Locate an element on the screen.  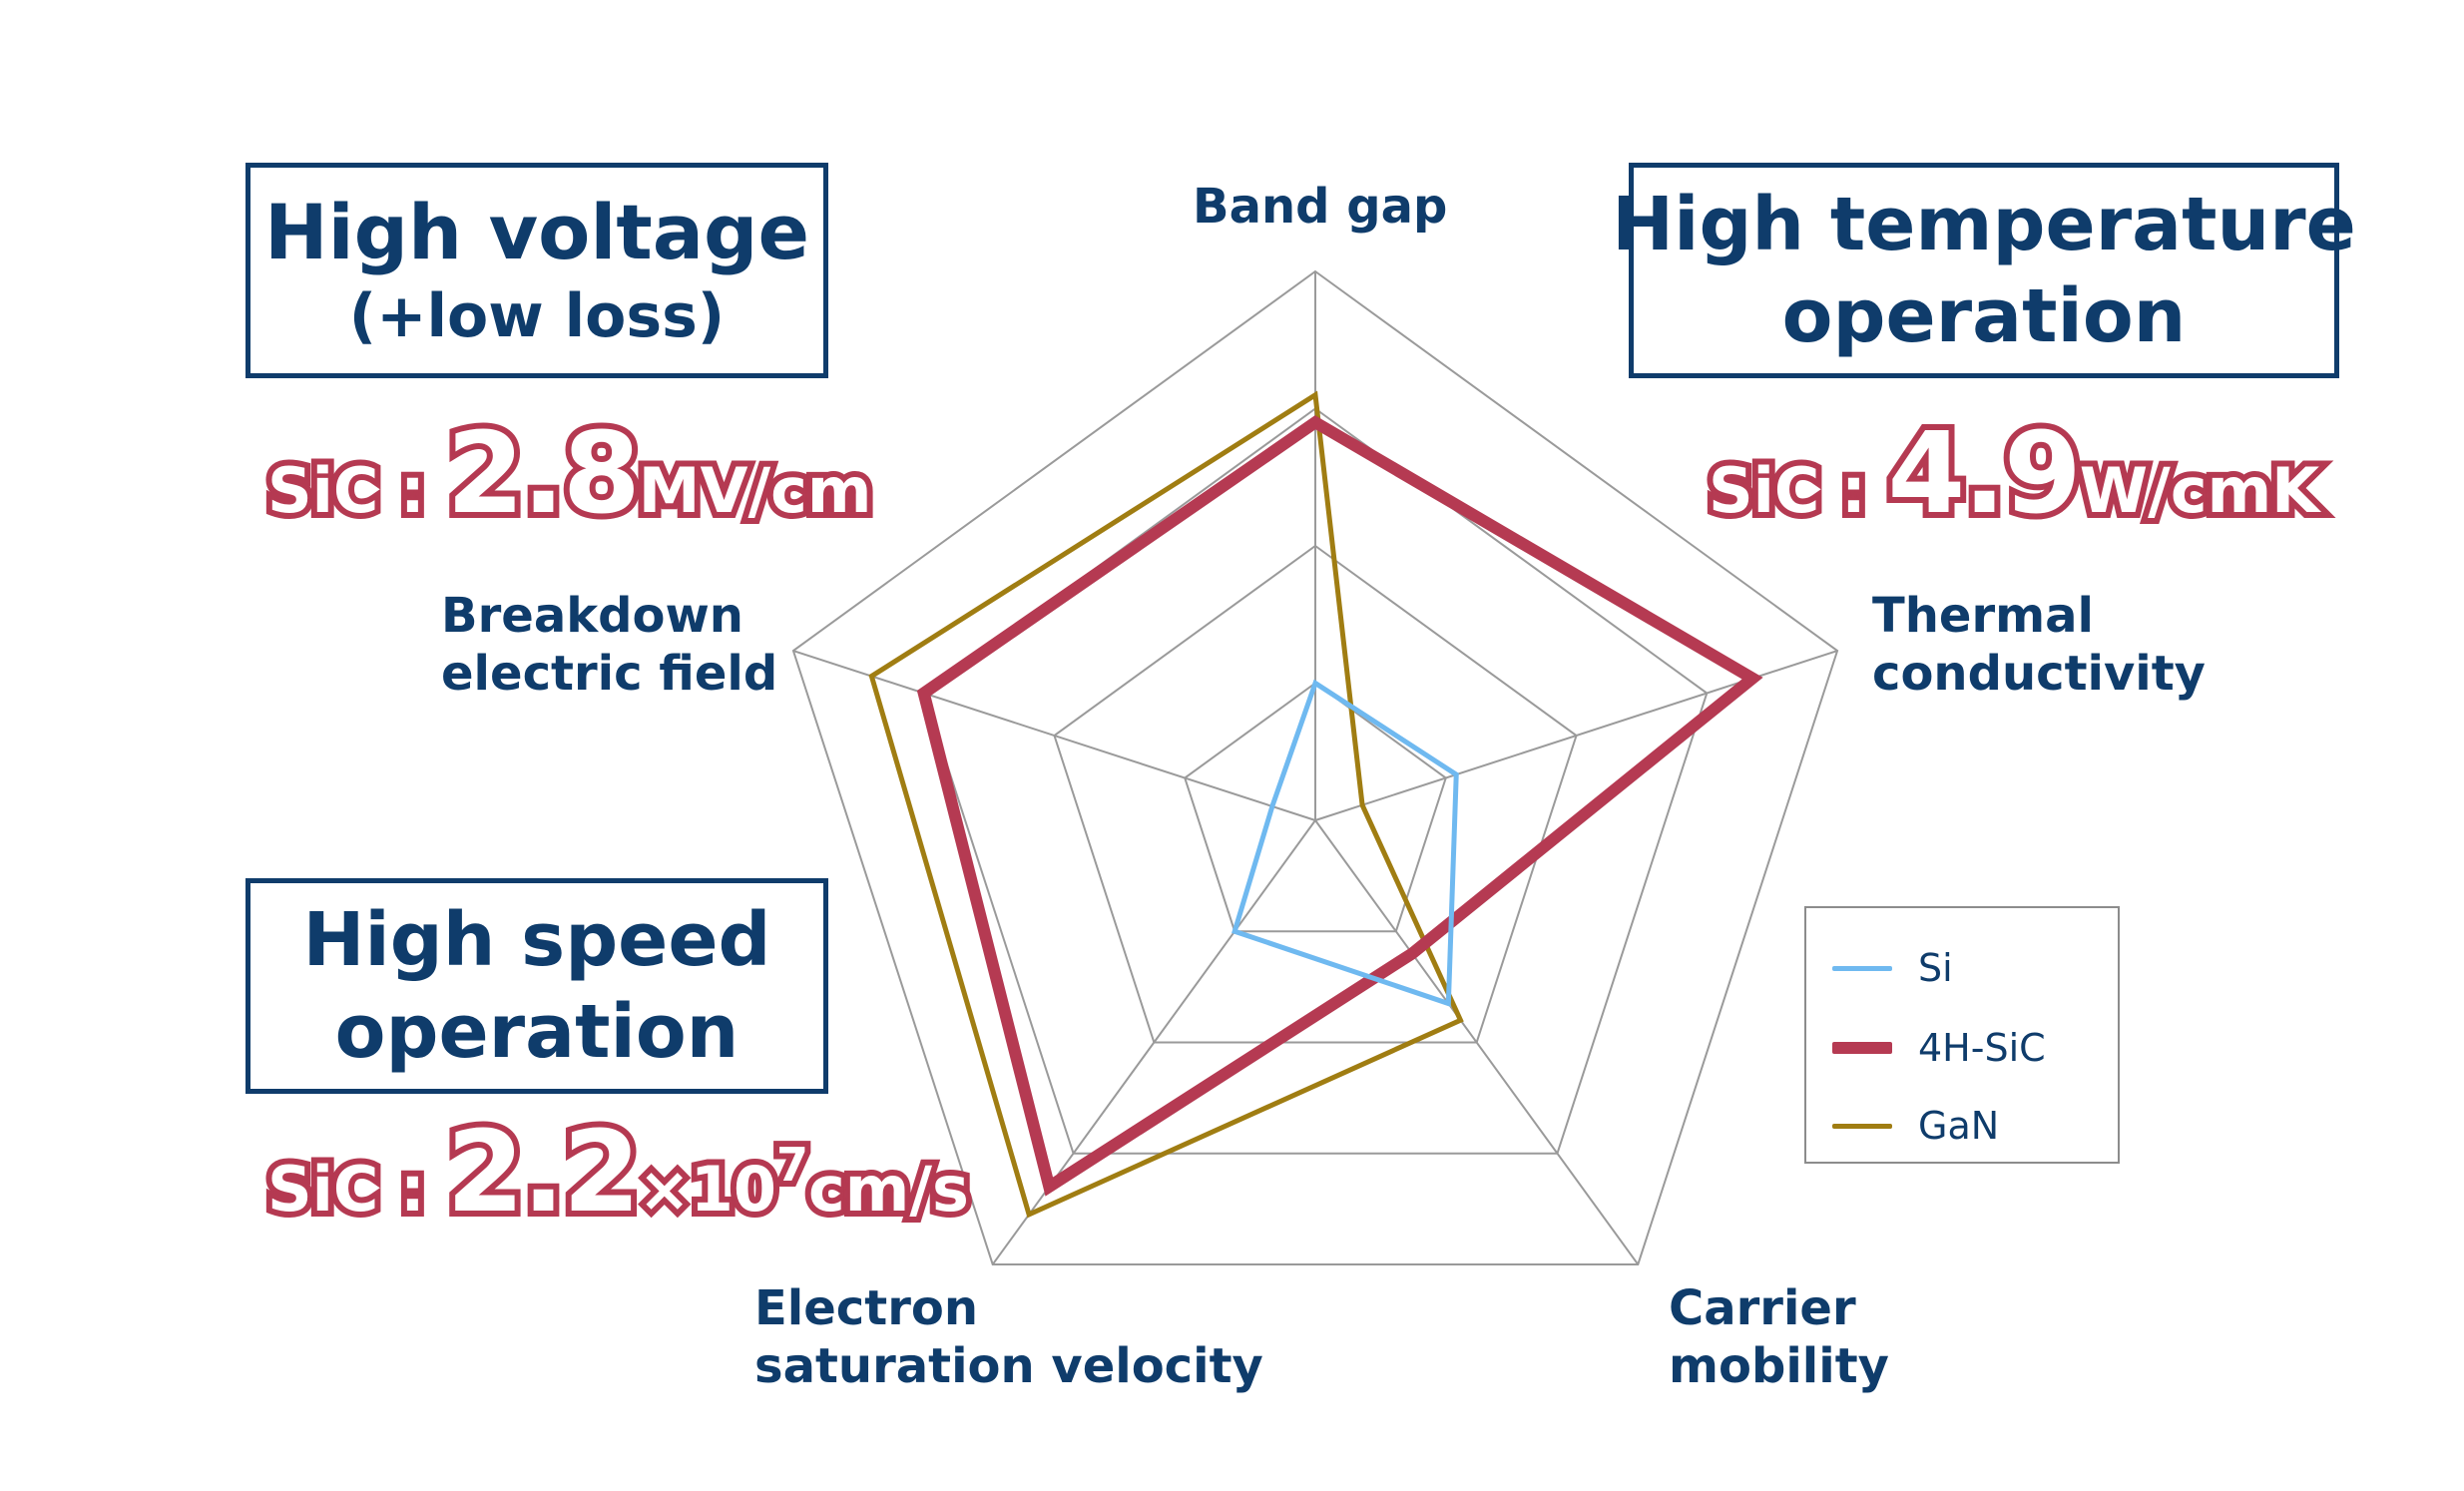
axis-label-electron-saturation-velocity: Electron saturation velocity is located at coordinates (1008, 1337).